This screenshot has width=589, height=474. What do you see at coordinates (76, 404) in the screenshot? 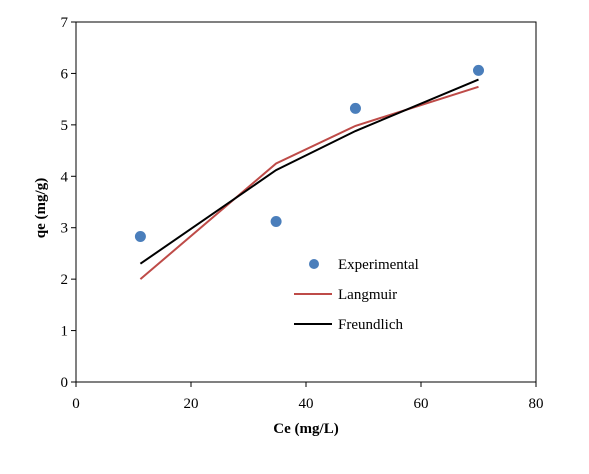
I see `x-tick-label: 0` at bounding box center [76, 404].